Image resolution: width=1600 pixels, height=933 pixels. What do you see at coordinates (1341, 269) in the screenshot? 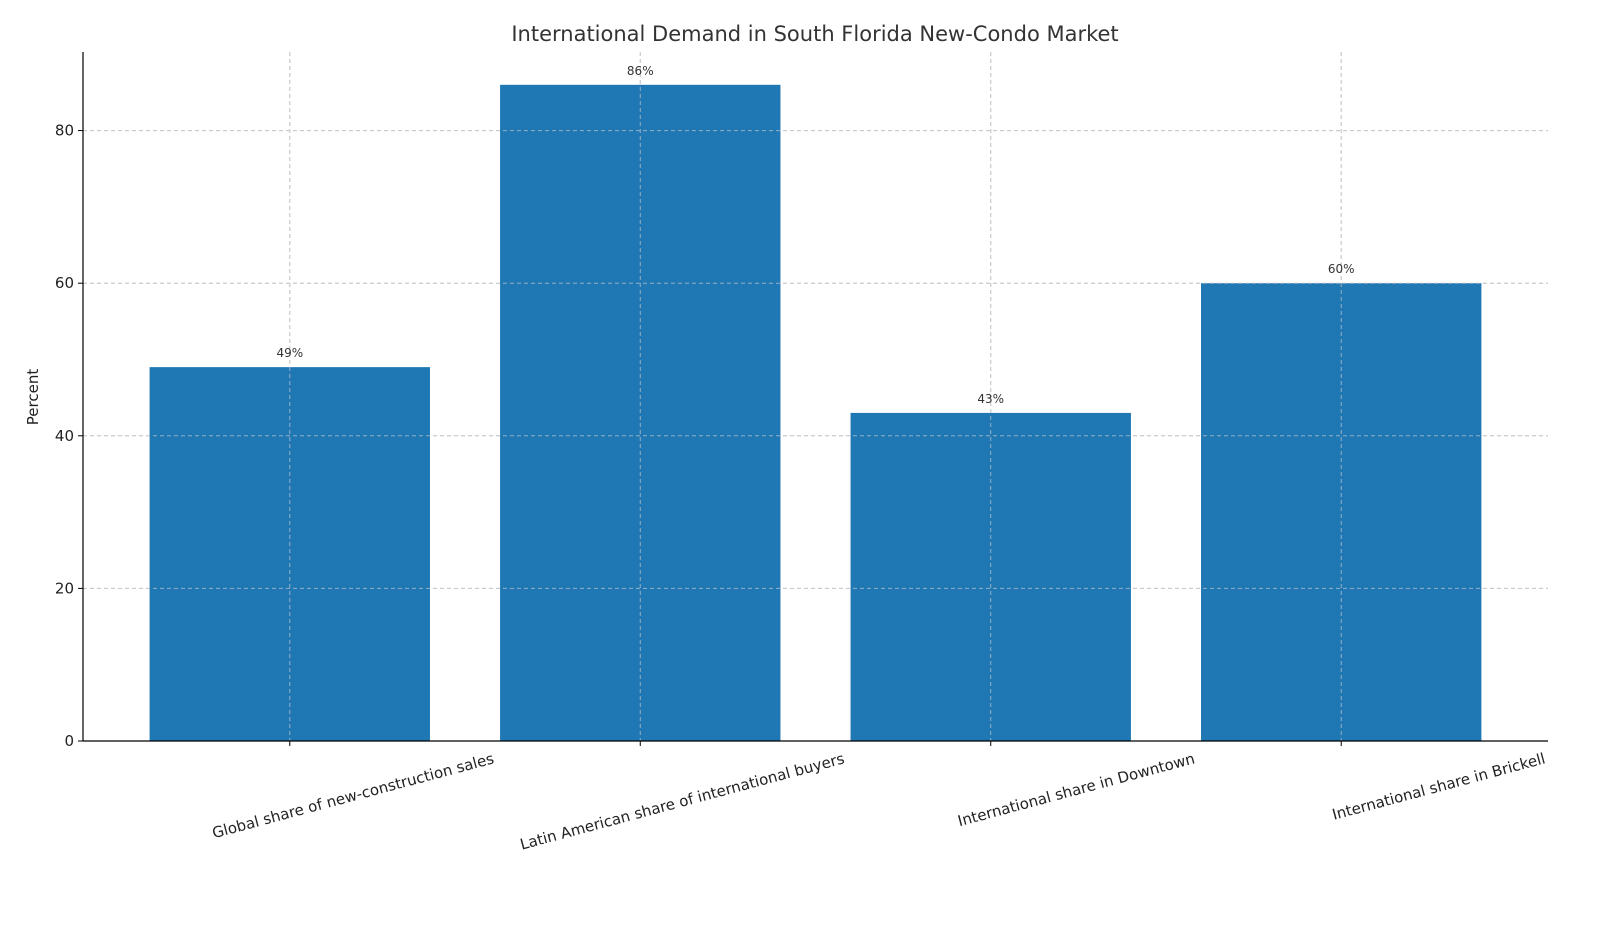
I see `data-label: 60%` at bounding box center [1341, 269].